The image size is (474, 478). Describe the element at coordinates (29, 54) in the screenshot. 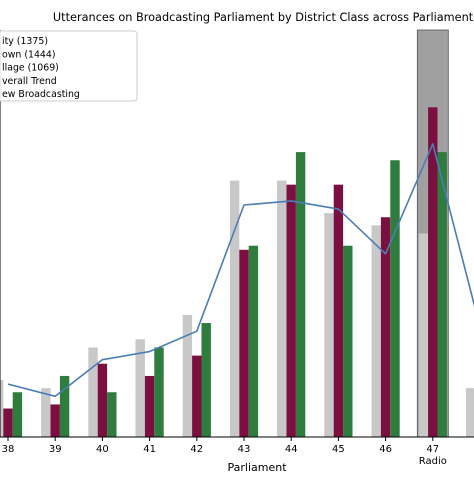

I see `legend-entry-town: own (1444)` at that location.